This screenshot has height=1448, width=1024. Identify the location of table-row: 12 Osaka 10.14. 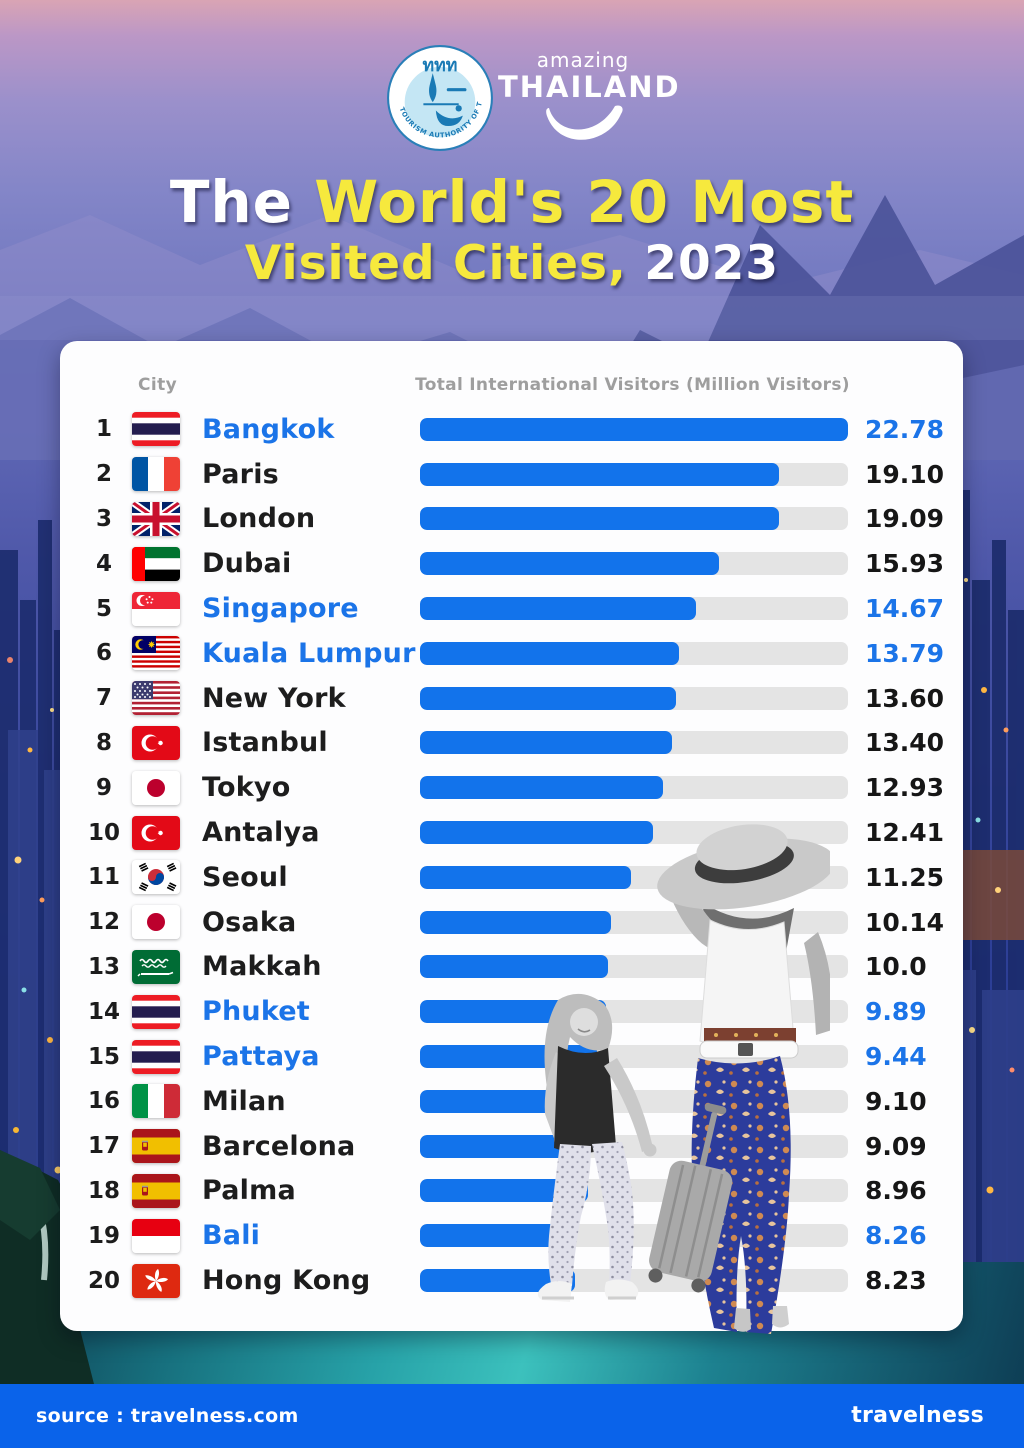
(511, 922).